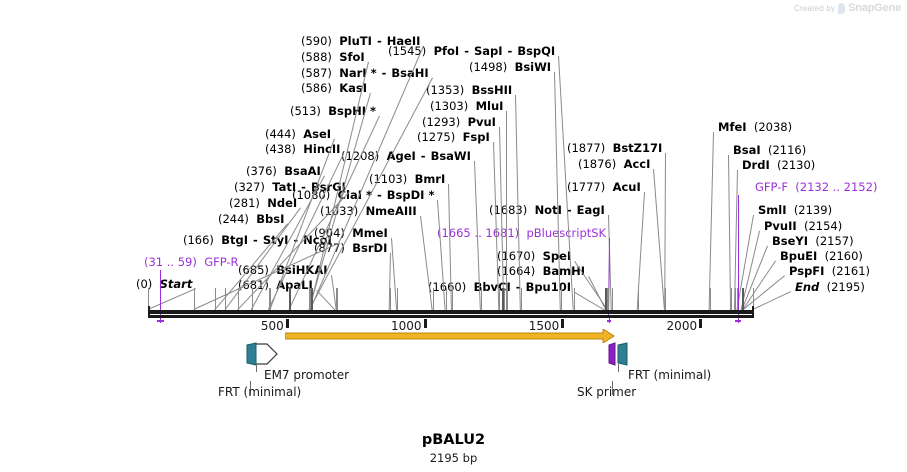  Describe the element at coordinates (618, 354) in the screenshot. I see `feature-sk-primer-frt` at that location.